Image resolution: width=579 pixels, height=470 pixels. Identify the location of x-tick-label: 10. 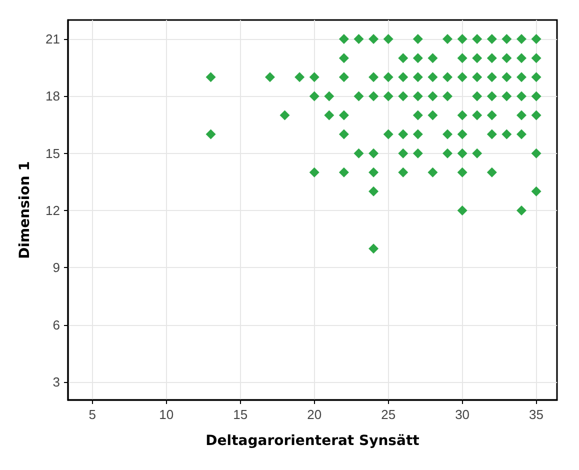
(166, 414).